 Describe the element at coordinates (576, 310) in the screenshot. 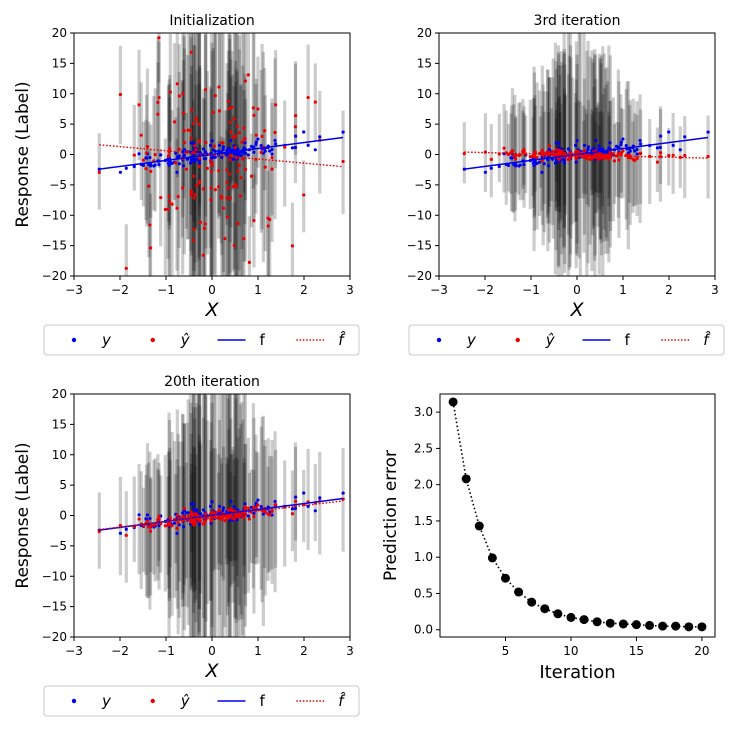

I see `x-axis-label: X` at that location.